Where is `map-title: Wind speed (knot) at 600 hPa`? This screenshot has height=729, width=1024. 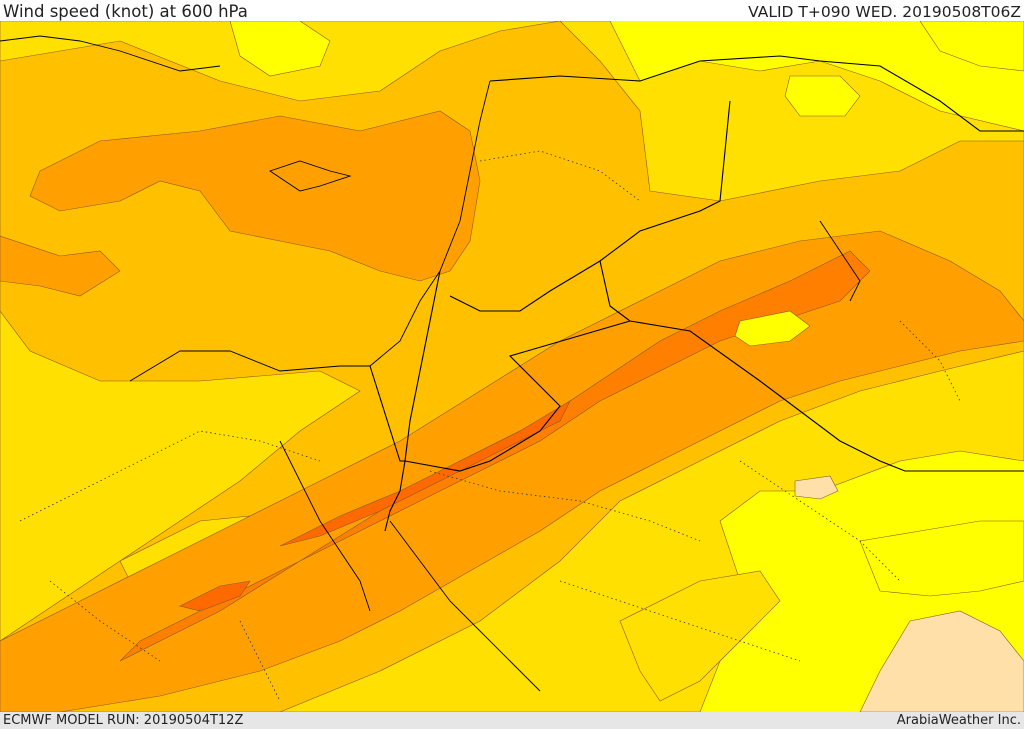
map-title: Wind speed (knot) at 600 hPa is located at coordinates (125, 11).